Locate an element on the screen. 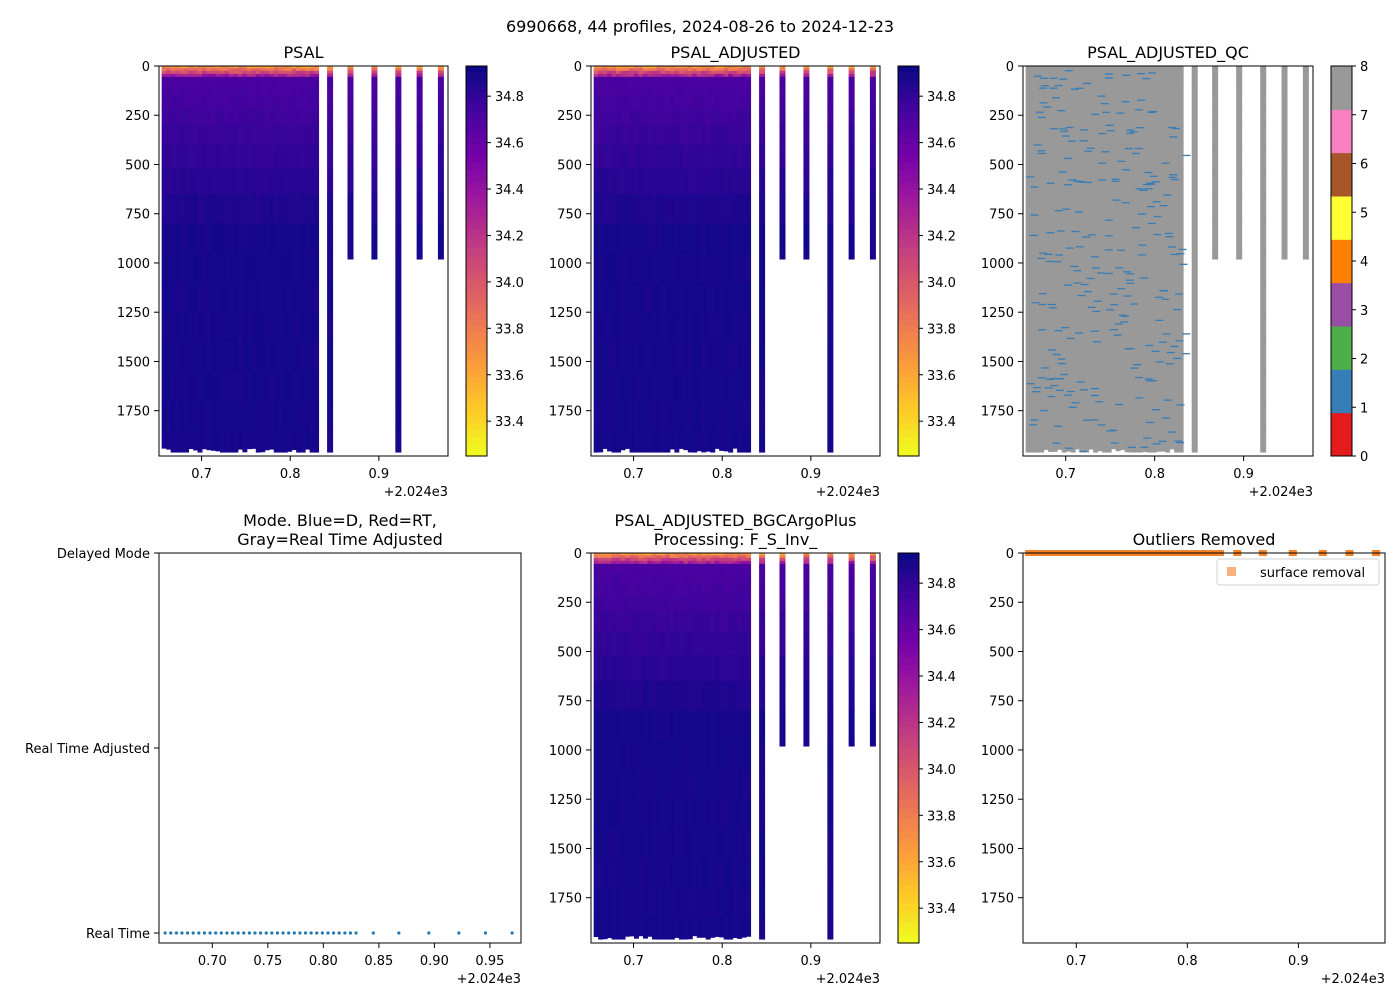 The width and height of the screenshot is (1400, 1004). mode-point is located at coordinates (317, 933).